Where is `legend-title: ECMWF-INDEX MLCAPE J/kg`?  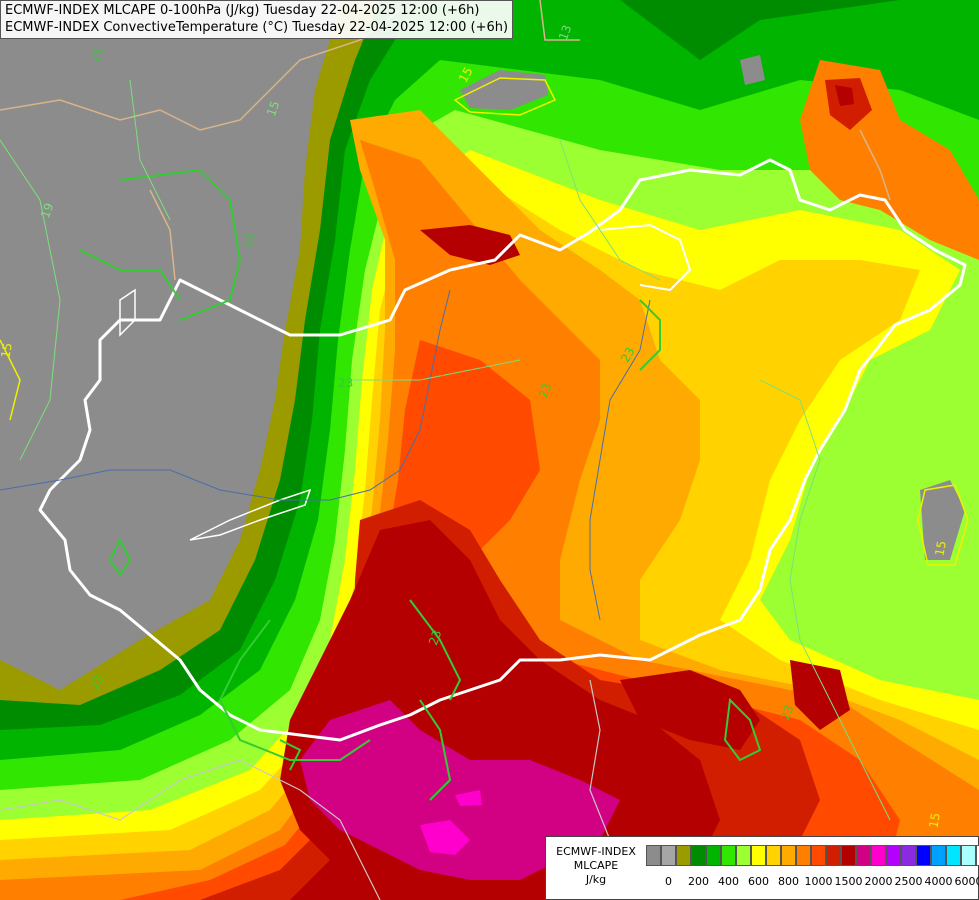 legend-title: ECMWF-INDEX MLCAPE J/kg is located at coordinates (596, 866).